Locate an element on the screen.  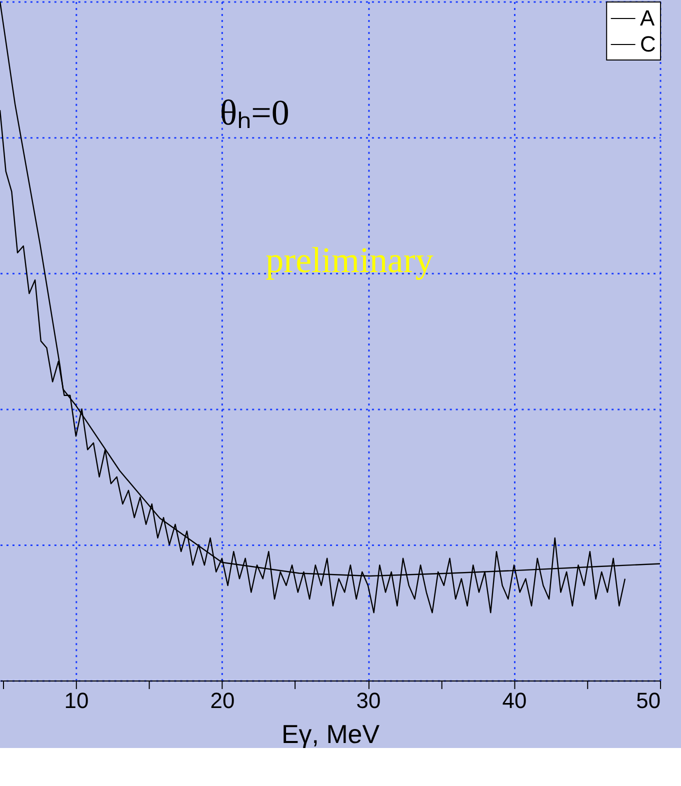
x-tick-label: 20 is located at coordinates (222, 701).